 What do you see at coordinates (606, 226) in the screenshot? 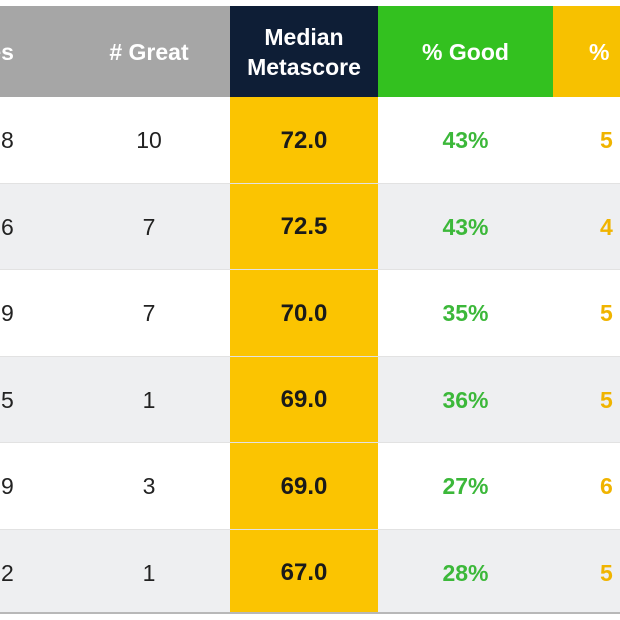
I see `cell-fair-percent: 4` at bounding box center [606, 226].